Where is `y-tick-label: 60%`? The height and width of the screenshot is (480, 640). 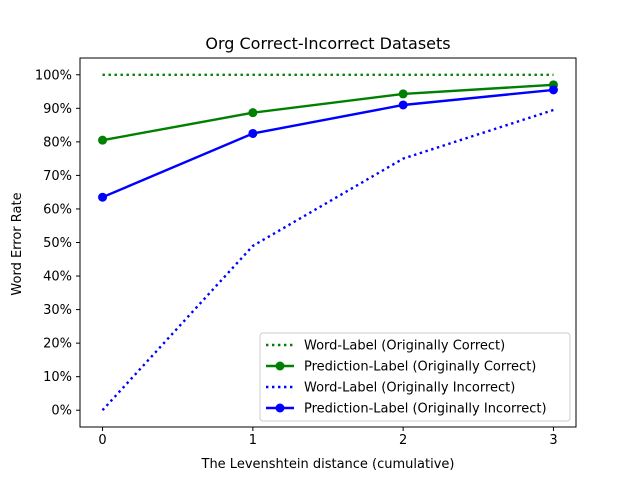
y-tick-label: 60% is located at coordinates (57, 209).